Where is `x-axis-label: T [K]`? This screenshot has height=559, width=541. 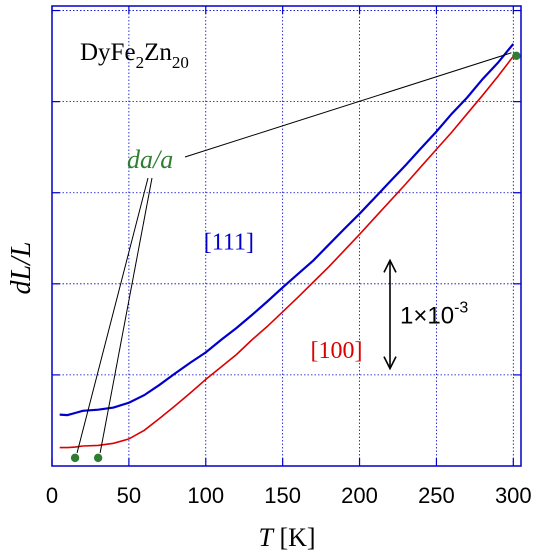 x-axis-label: T [K] is located at coordinates (286, 537).